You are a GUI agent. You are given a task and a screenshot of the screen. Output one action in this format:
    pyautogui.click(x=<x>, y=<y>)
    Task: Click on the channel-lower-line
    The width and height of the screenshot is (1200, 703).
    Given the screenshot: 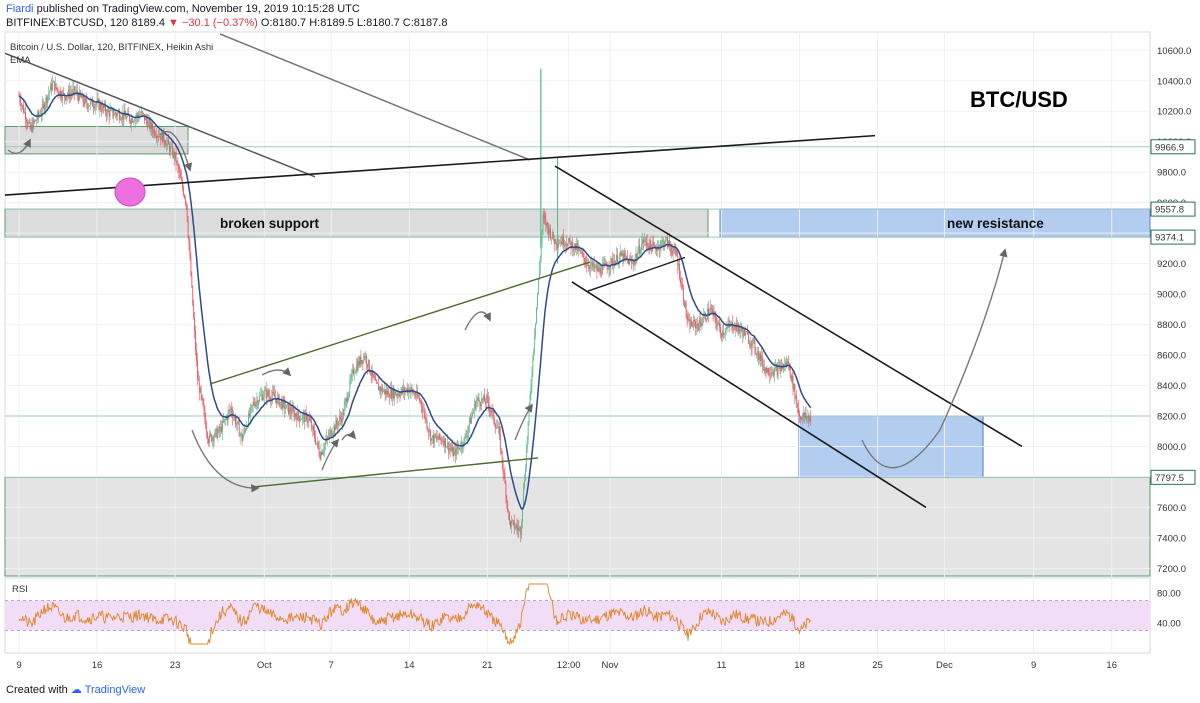 What is the action you would take?
    pyautogui.click(x=396, y=472)
    